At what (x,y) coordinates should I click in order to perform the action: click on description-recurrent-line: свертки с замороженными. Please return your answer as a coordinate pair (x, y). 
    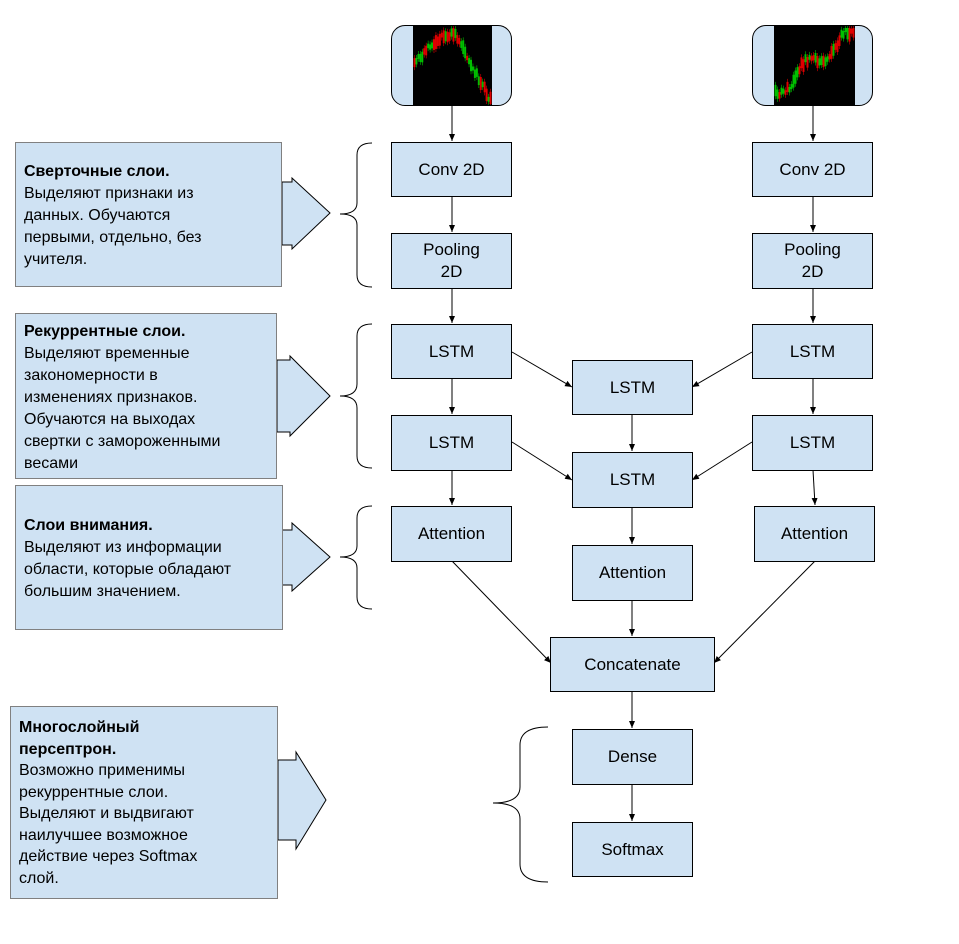
    Looking at the image, I should click on (122, 441).